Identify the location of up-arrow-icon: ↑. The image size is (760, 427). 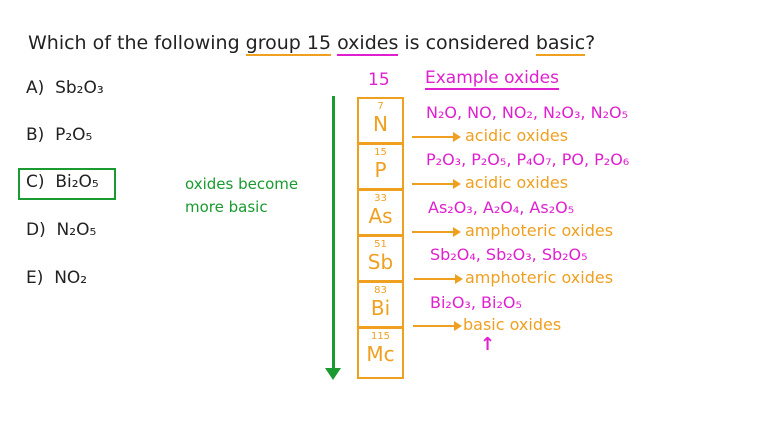
(488, 344).